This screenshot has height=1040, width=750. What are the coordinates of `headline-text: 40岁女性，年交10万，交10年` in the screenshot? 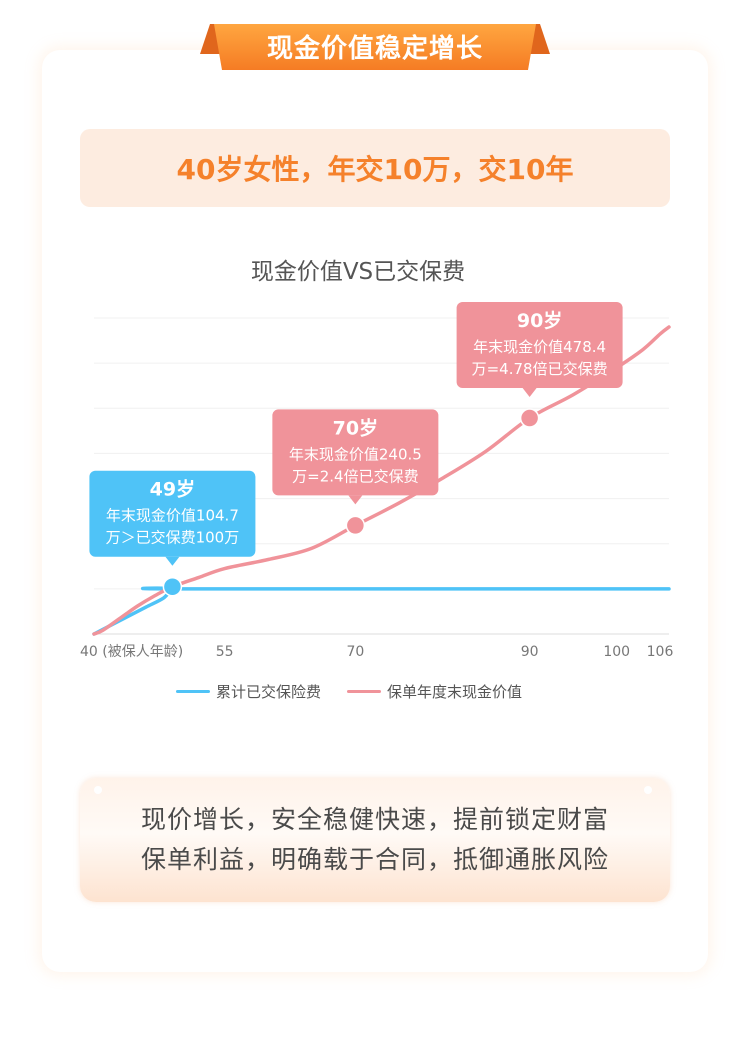 It's located at (375, 169).